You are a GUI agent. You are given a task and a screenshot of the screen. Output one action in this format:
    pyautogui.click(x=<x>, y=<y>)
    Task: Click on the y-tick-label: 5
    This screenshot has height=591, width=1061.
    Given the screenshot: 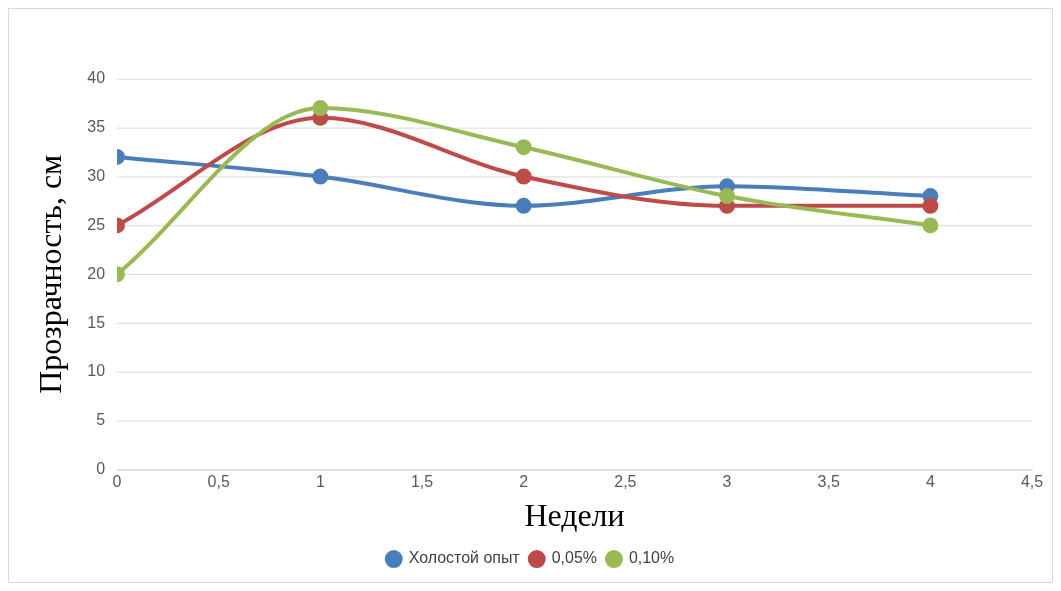 What is the action you would take?
    pyautogui.click(x=101, y=420)
    